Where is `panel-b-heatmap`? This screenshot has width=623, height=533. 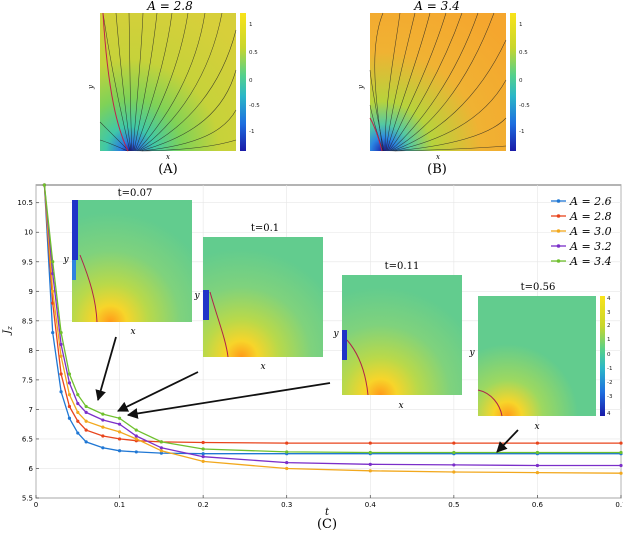
panel-b-heatmap is located at coordinates (438, 82).